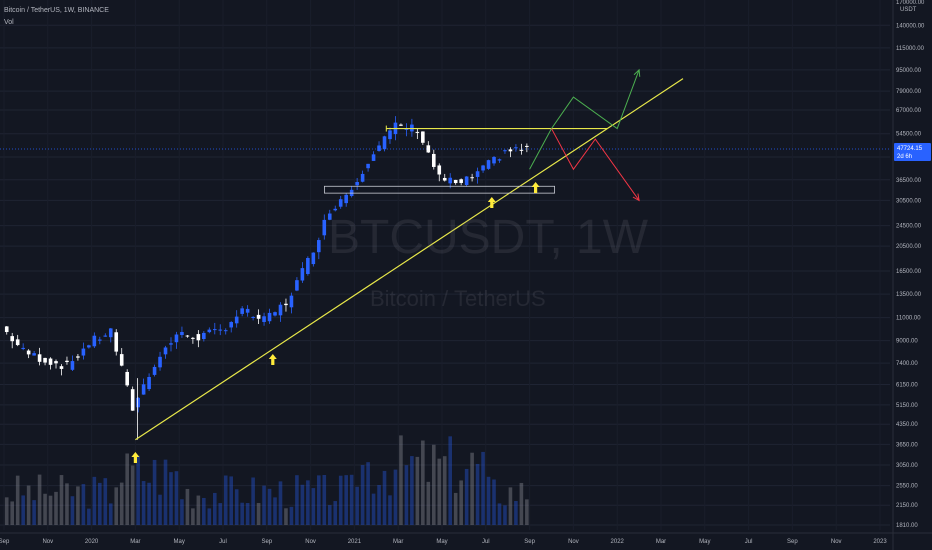 The image size is (932, 550). What do you see at coordinates (912, 151) in the screenshot?
I see `current-price-tag` at bounding box center [912, 151].